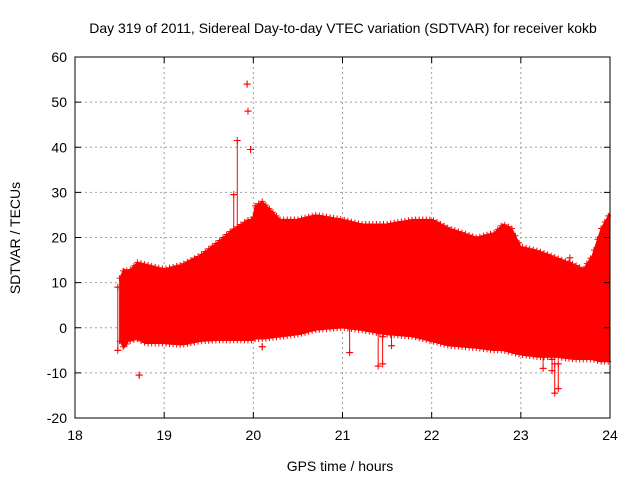  Describe the element at coordinates (75, 435) in the screenshot. I see `x-tick-label: 18` at that location.